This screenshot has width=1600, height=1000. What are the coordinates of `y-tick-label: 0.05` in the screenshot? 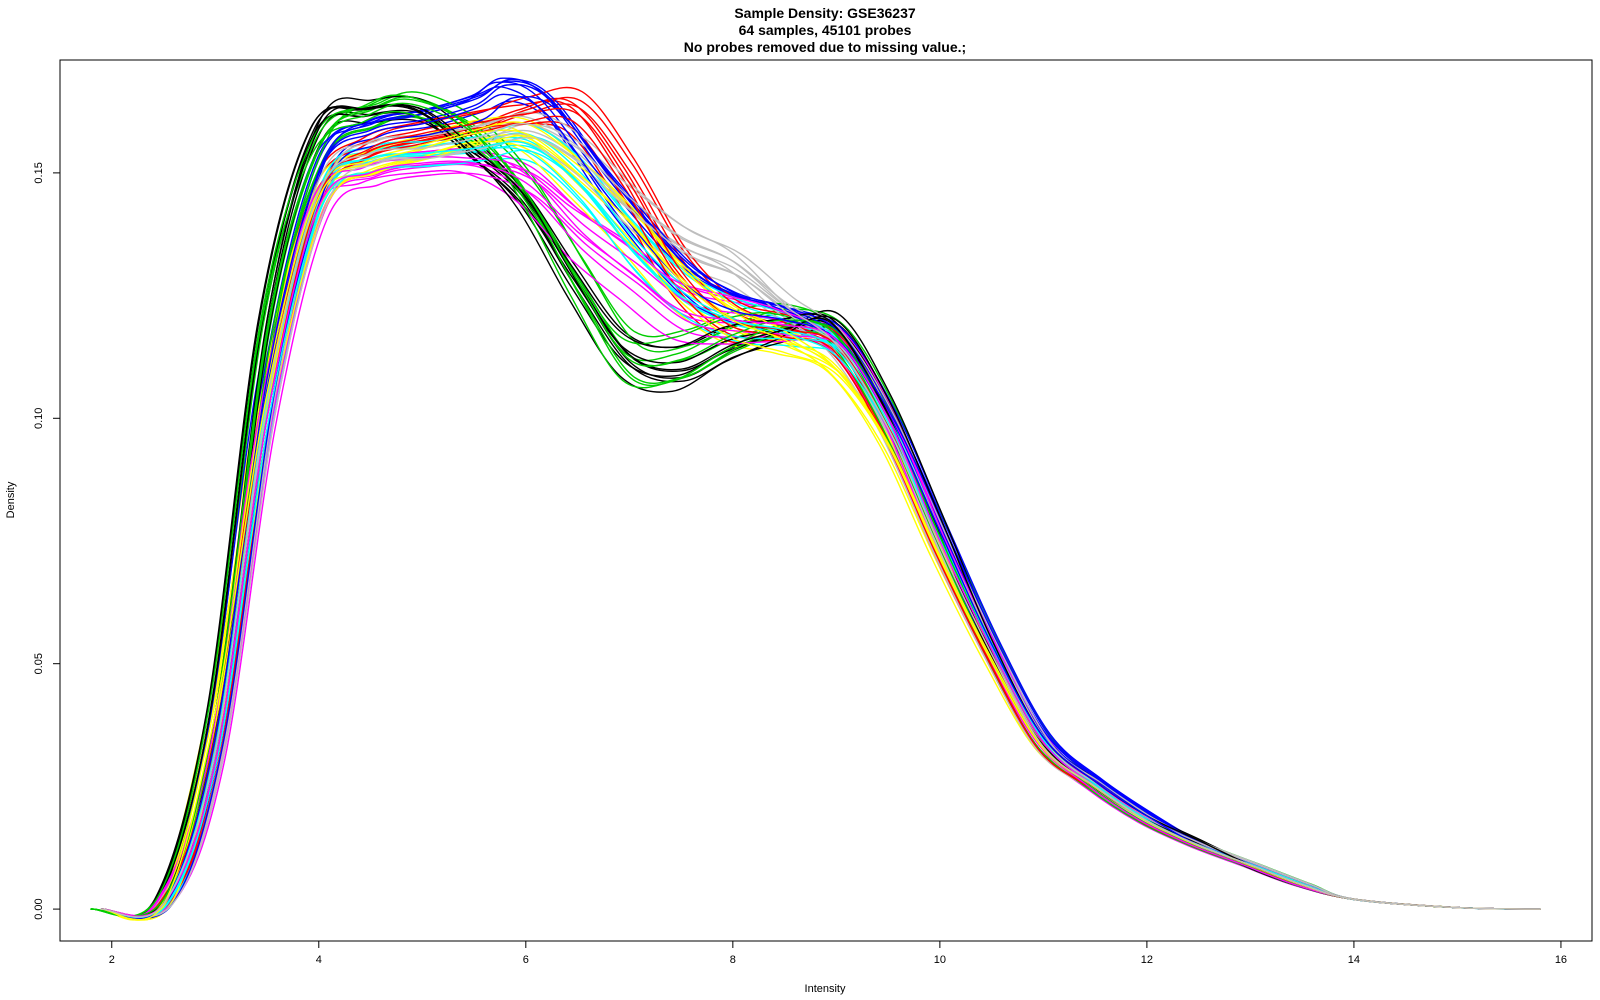 It's located at (39, 663).